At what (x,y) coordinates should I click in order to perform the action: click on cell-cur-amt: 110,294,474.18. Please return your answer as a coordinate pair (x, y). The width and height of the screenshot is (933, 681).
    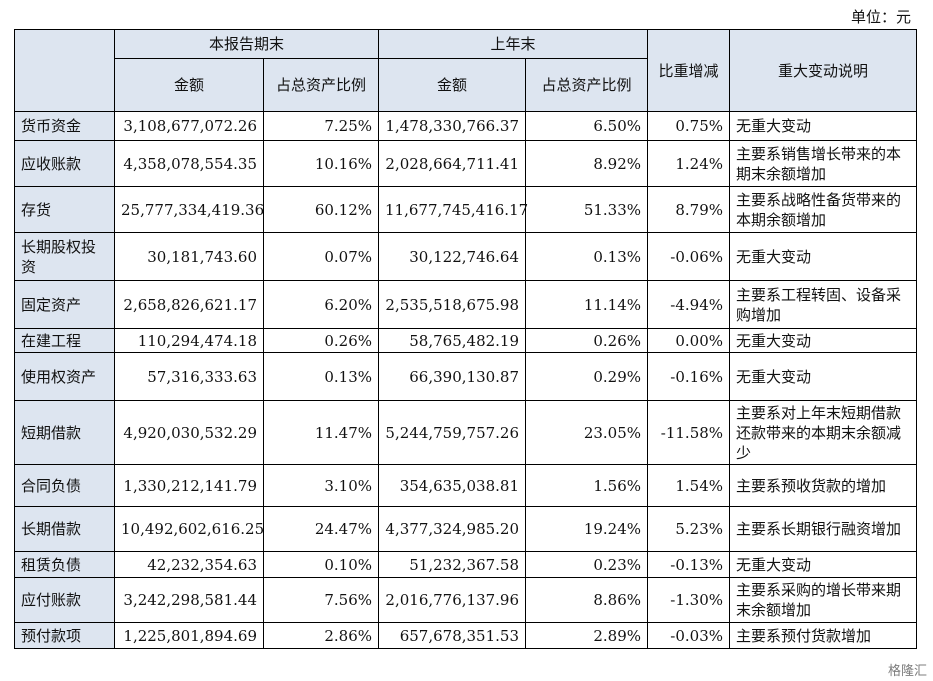
    Looking at the image, I should click on (189, 340).